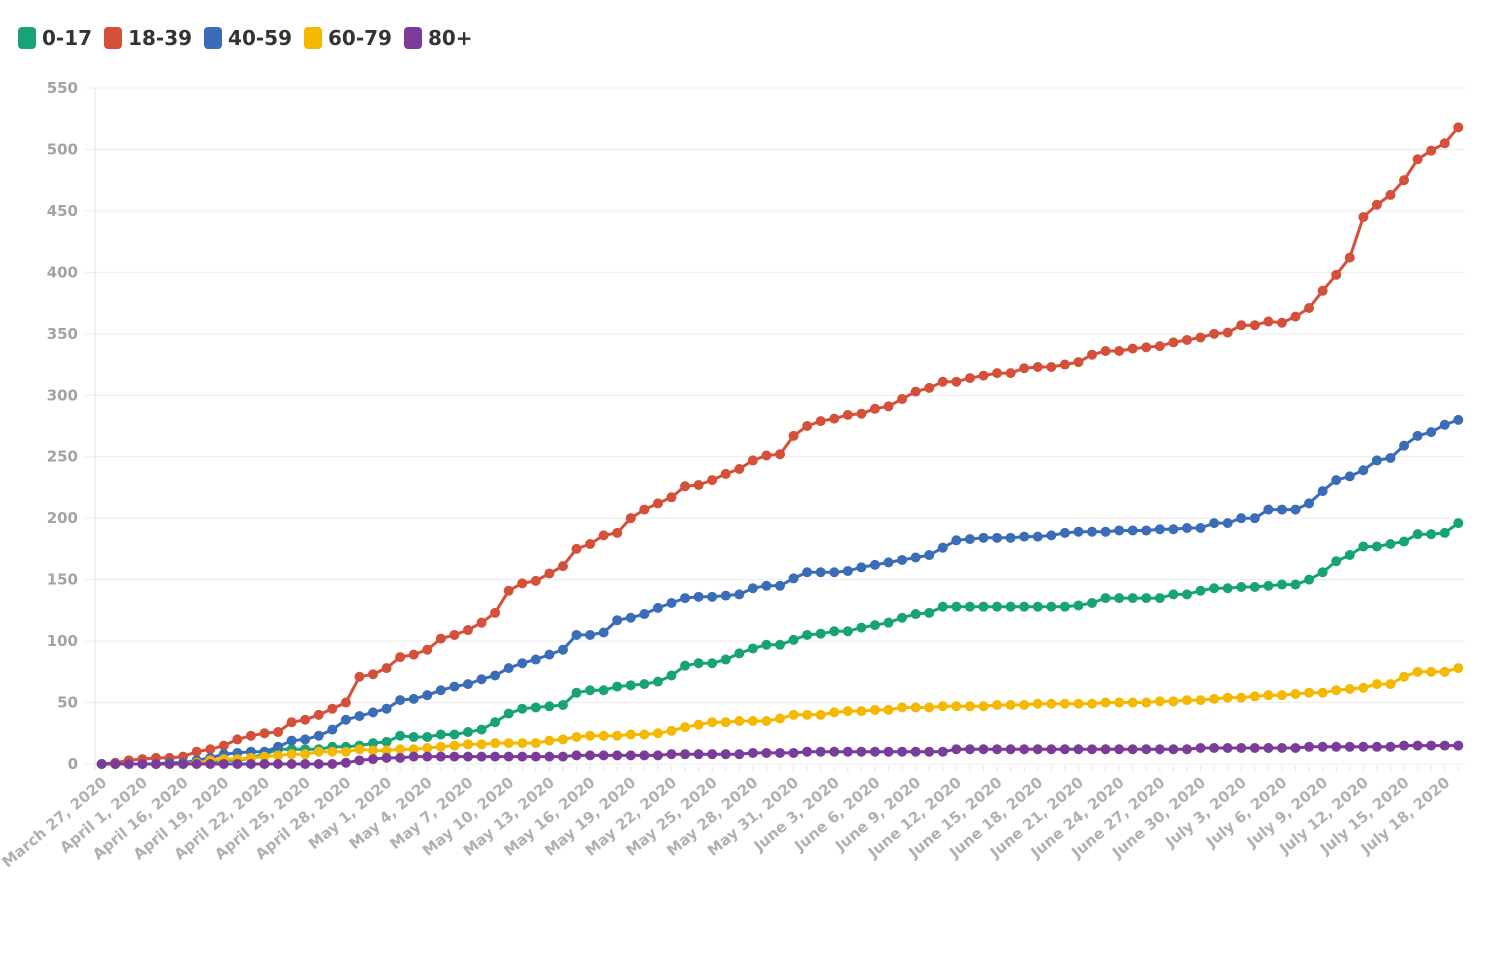 The width and height of the screenshot is (1500, 969). What do you see at coordinates (348, 38) in the screenshot?
I see `legend-item-60-79: 60-79` at bounding box center [348, 38].